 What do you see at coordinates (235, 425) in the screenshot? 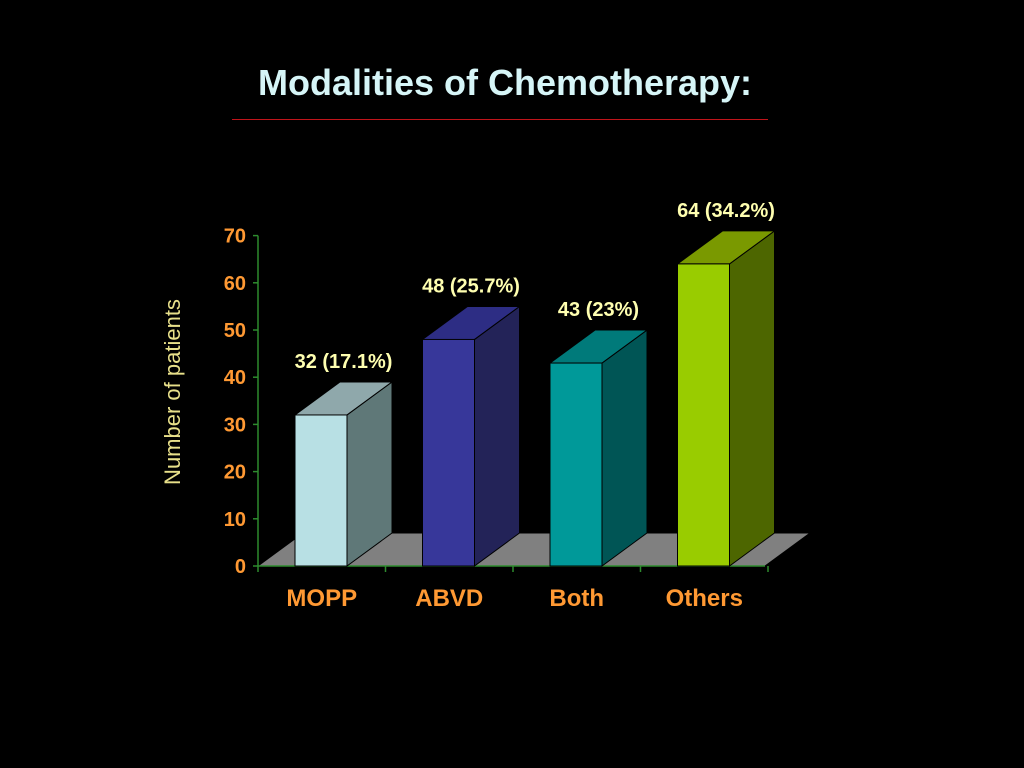
I see `y-tick-label: 30` at bounding box center [235, 425].